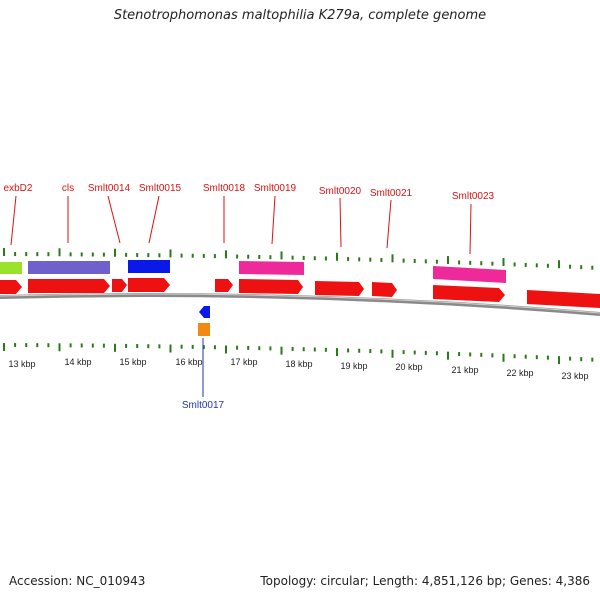 This screenshot has height=600, width=600. Describe the element at coordinates (160, 188) in the screenshot. I see `gene-label-smlt0015: Smlt0015` at that location.